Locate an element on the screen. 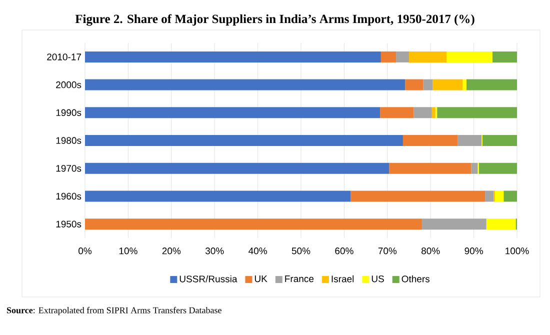 The image size is (550, 335). y-tick-label: 1960s is located at coordinates (69, 196).